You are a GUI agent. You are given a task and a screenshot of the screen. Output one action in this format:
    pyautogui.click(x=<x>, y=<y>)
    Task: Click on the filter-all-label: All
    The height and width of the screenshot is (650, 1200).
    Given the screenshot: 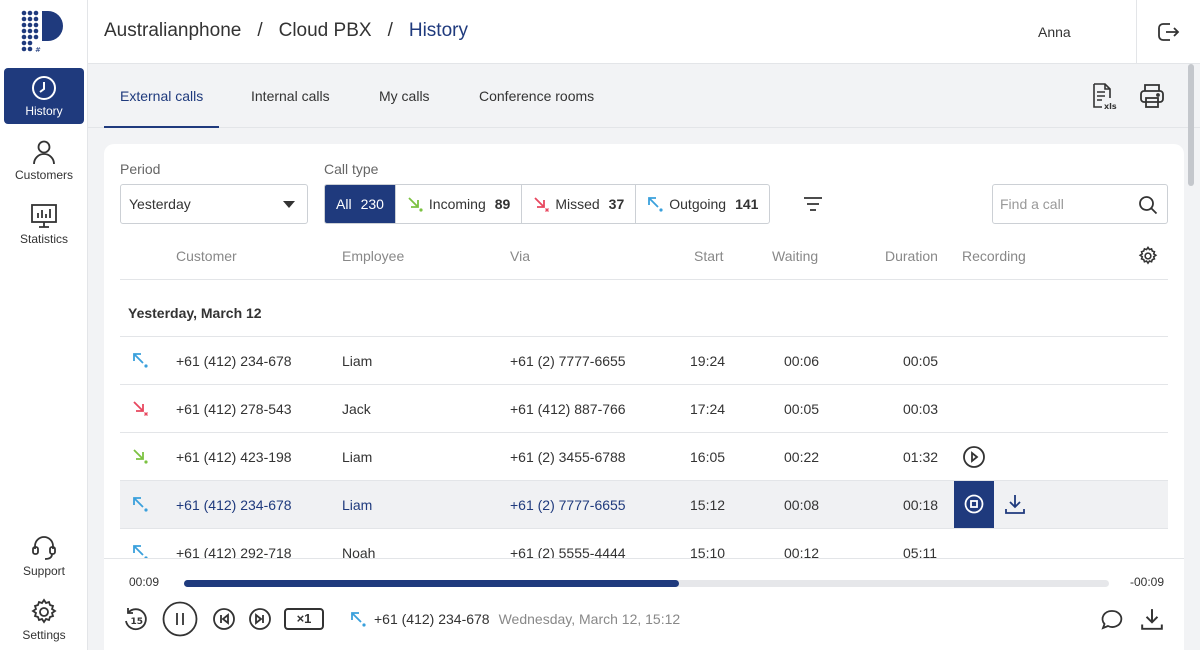 What is the action you would take?
    pyautogui.click(x=344, y=204)
    